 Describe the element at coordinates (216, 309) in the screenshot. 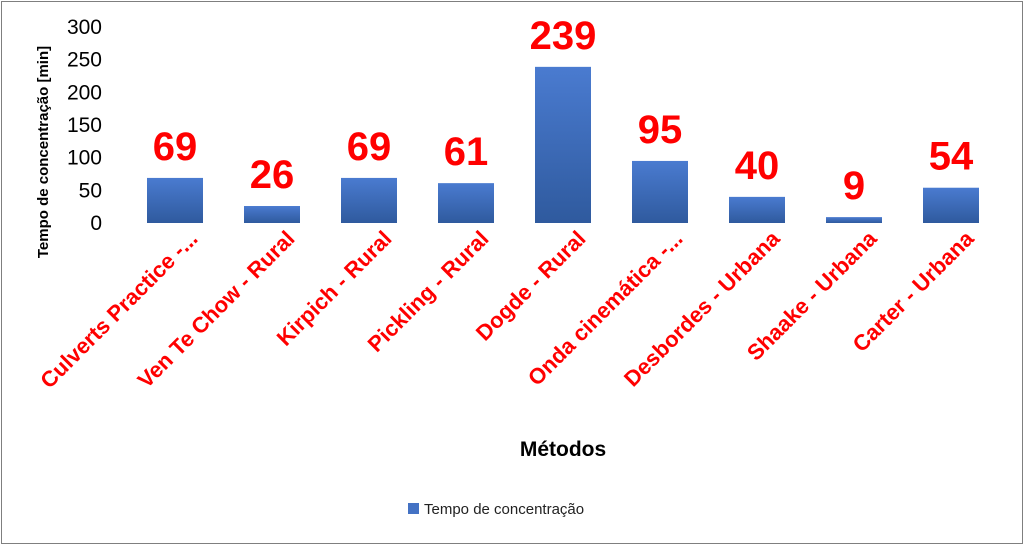

I see `category-label: Ven Te Chow - Rural` at that location.